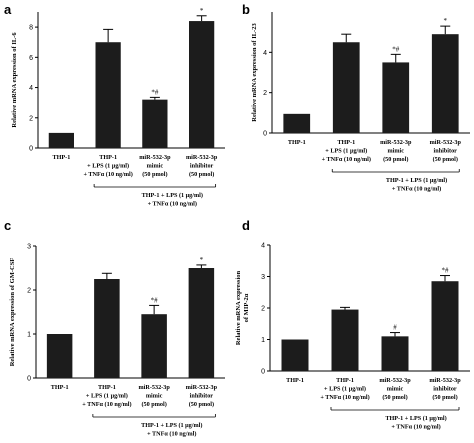  I want to click on y-tick-label: 8, so click(31, 28).